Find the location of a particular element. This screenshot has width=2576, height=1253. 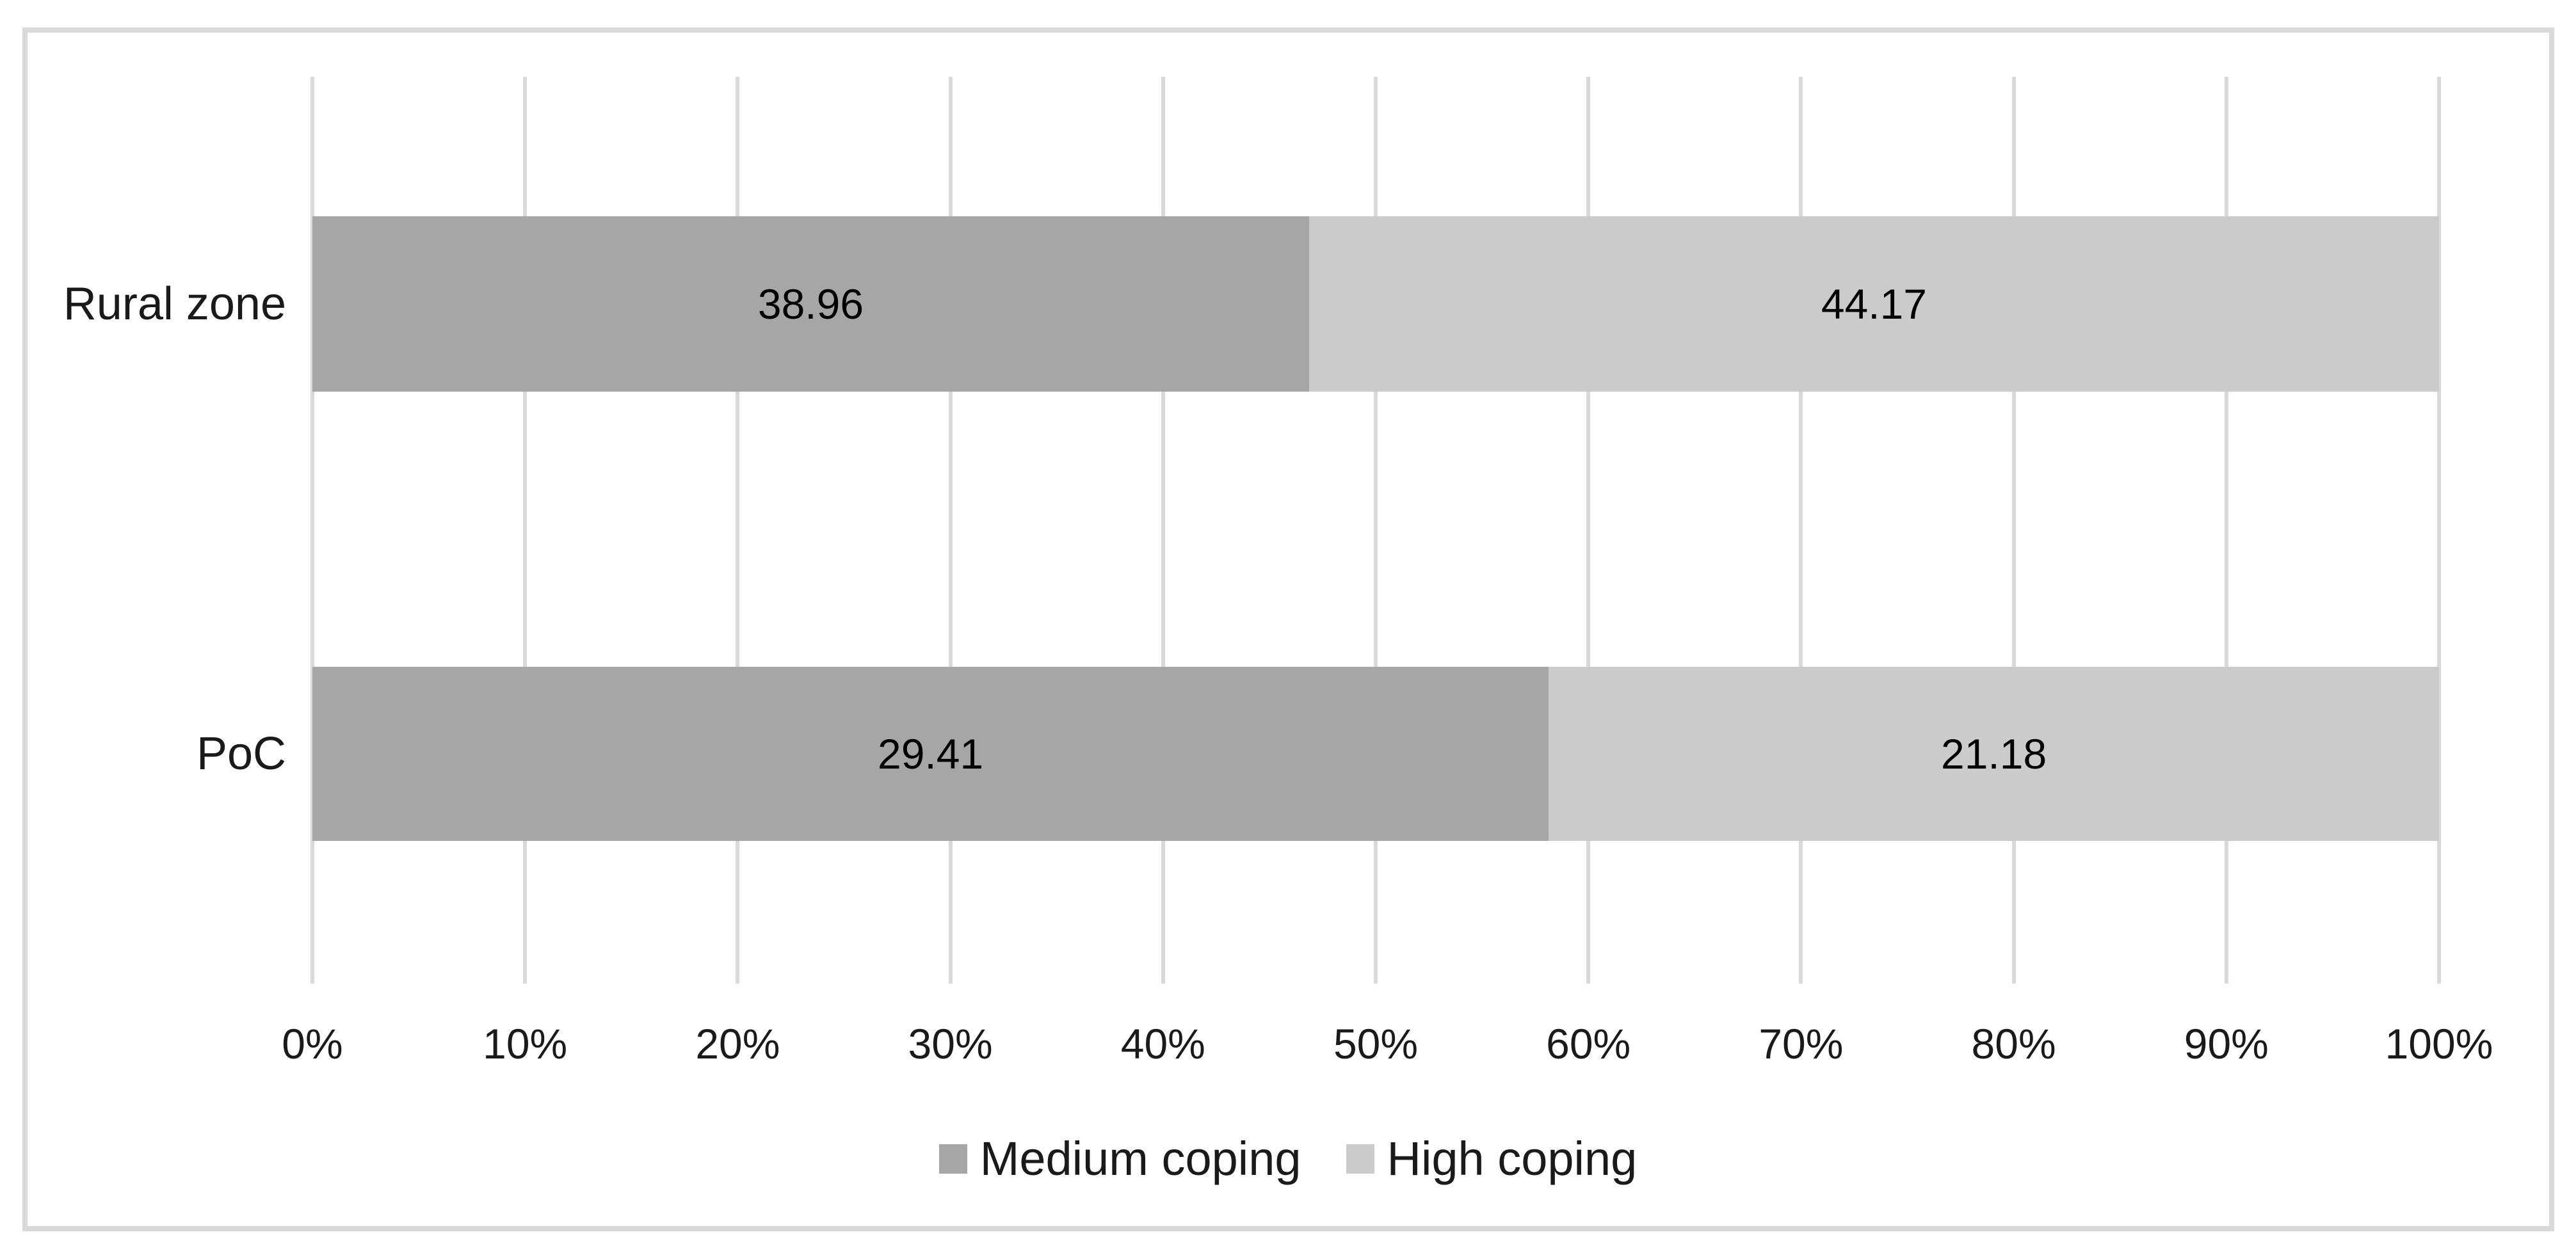

bar-segment-high-coping: 21.18 is located at coordinates (1994, 754).